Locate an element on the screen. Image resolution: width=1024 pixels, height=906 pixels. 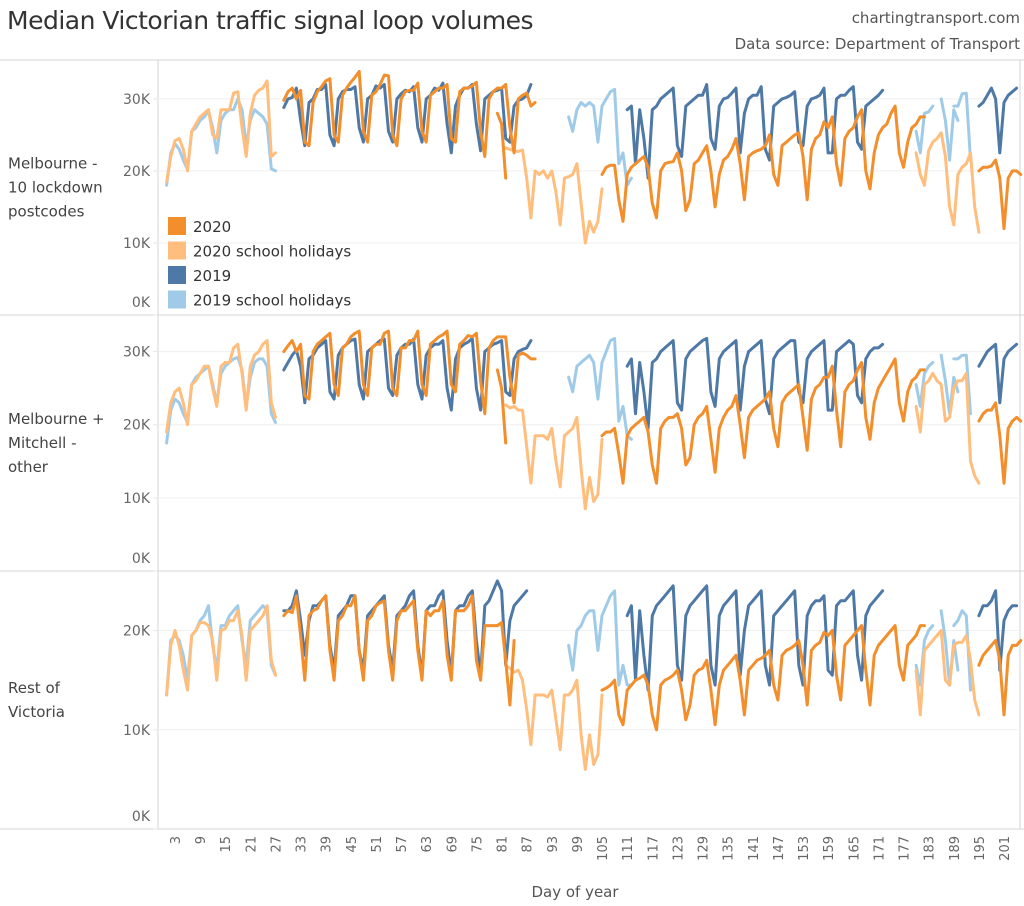
row-label: Melbourne -10 lockdown postcodes is located at coordinates (55, 188).